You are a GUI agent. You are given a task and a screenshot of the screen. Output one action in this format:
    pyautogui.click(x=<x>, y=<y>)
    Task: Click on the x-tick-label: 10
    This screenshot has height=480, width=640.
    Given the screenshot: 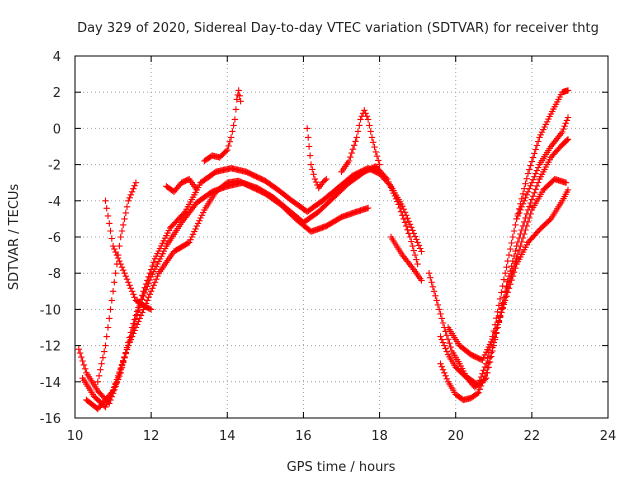 What is the action you would take?
    pyautogui.click(x=75, y=436)
    